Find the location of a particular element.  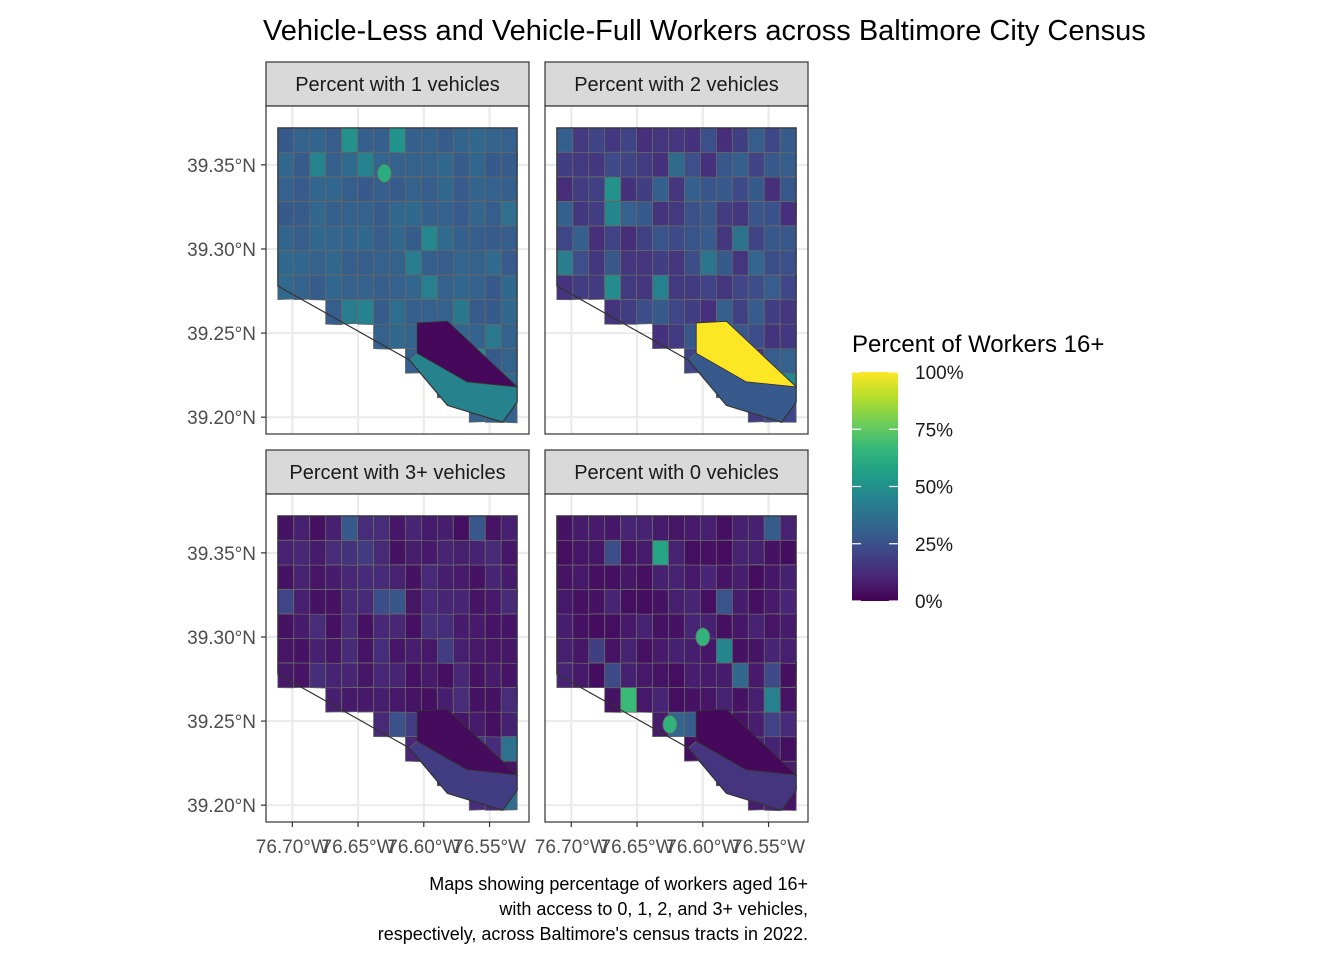

facet-panel: Percent with 2 vehicles is located at coordinates (676, 248).